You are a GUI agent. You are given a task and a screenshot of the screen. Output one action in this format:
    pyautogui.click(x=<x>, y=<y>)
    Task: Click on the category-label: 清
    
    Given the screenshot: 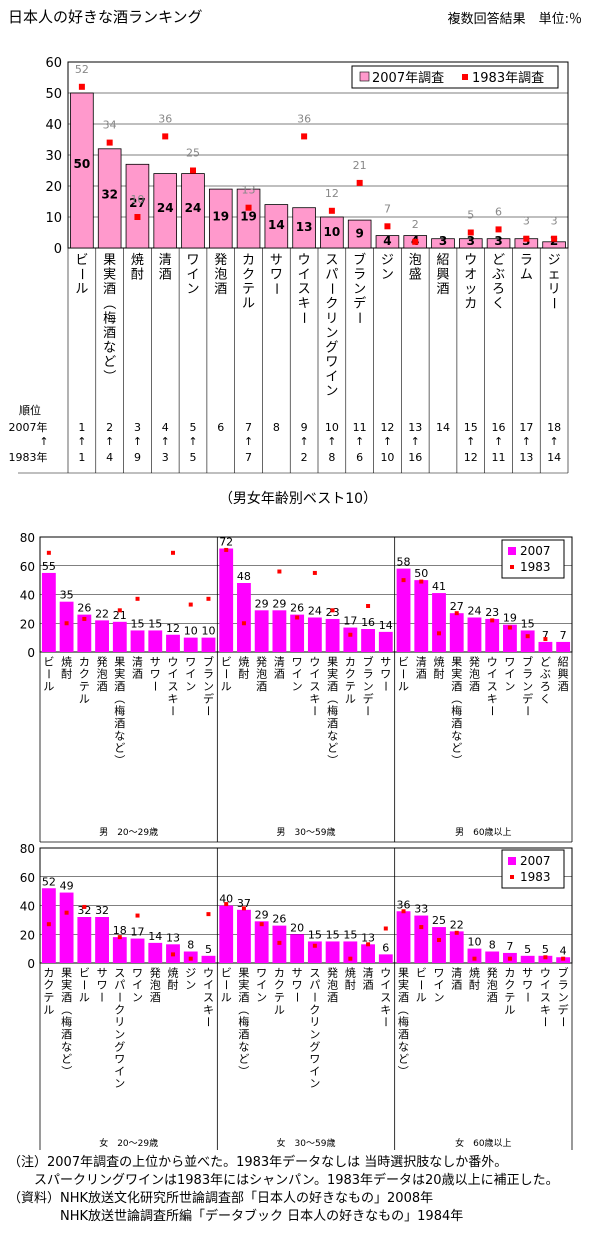 What is the action you would take?
    pyautogui.click(x=165, y=260)
    